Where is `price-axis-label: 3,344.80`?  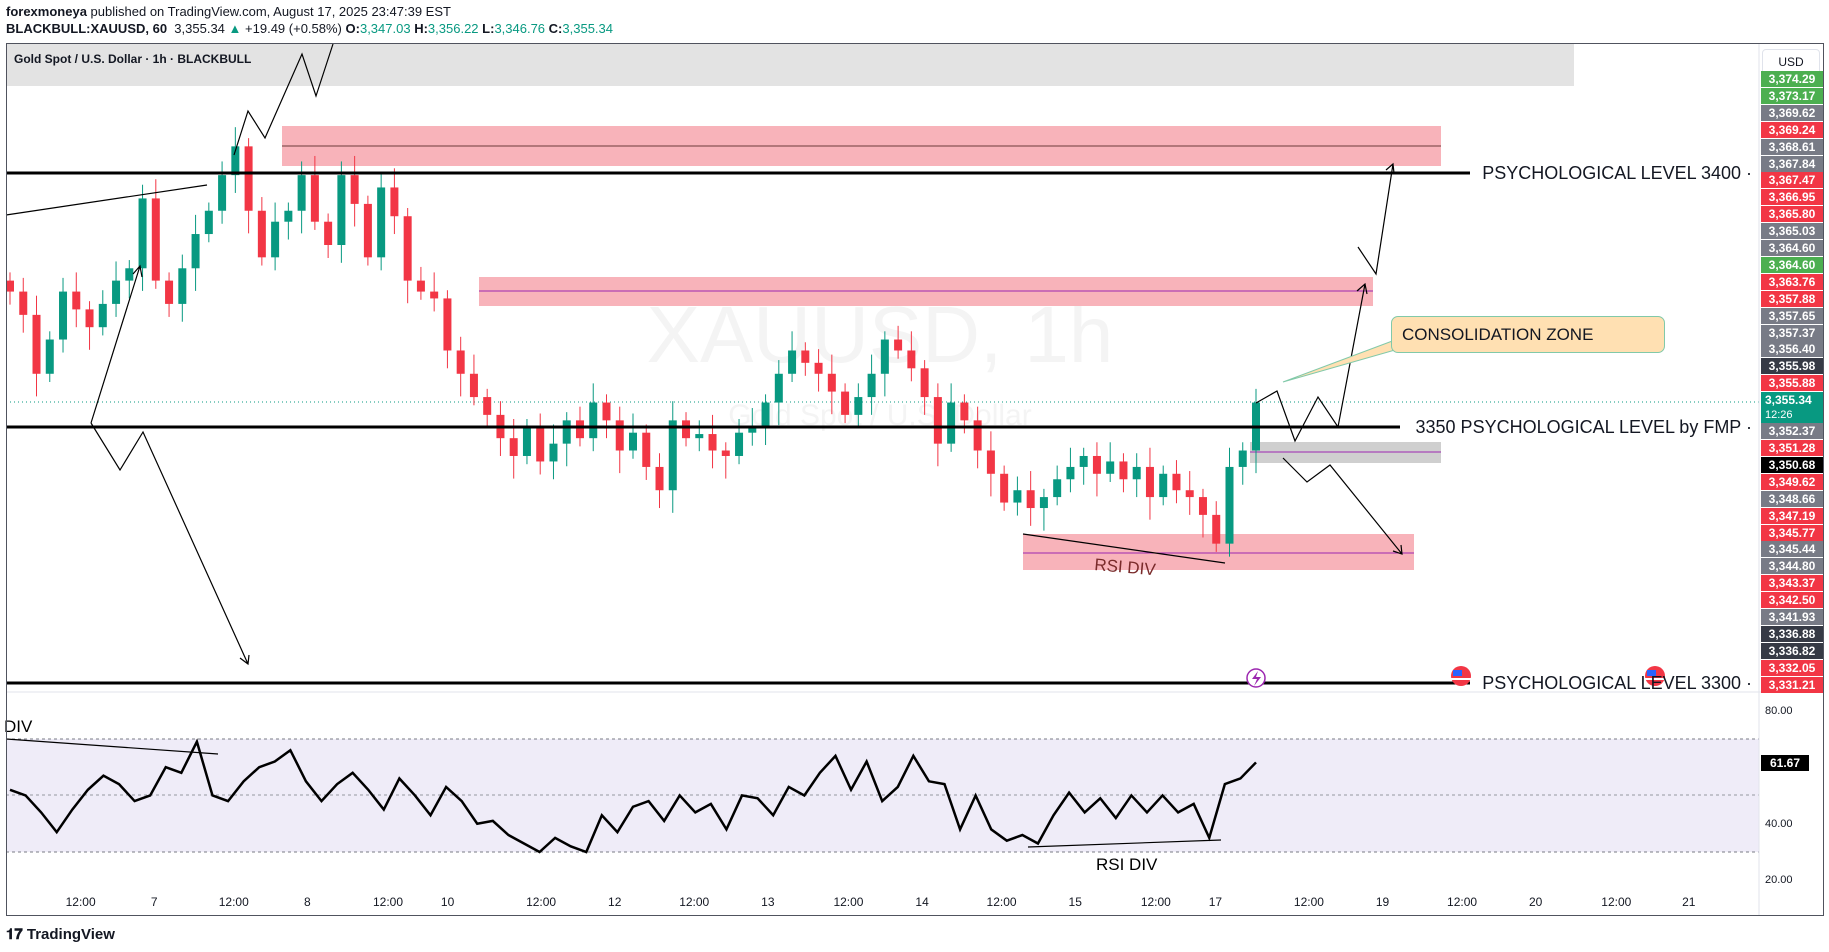 price-axis-label: 3,344.80 is located at coordinates (1792, 566).